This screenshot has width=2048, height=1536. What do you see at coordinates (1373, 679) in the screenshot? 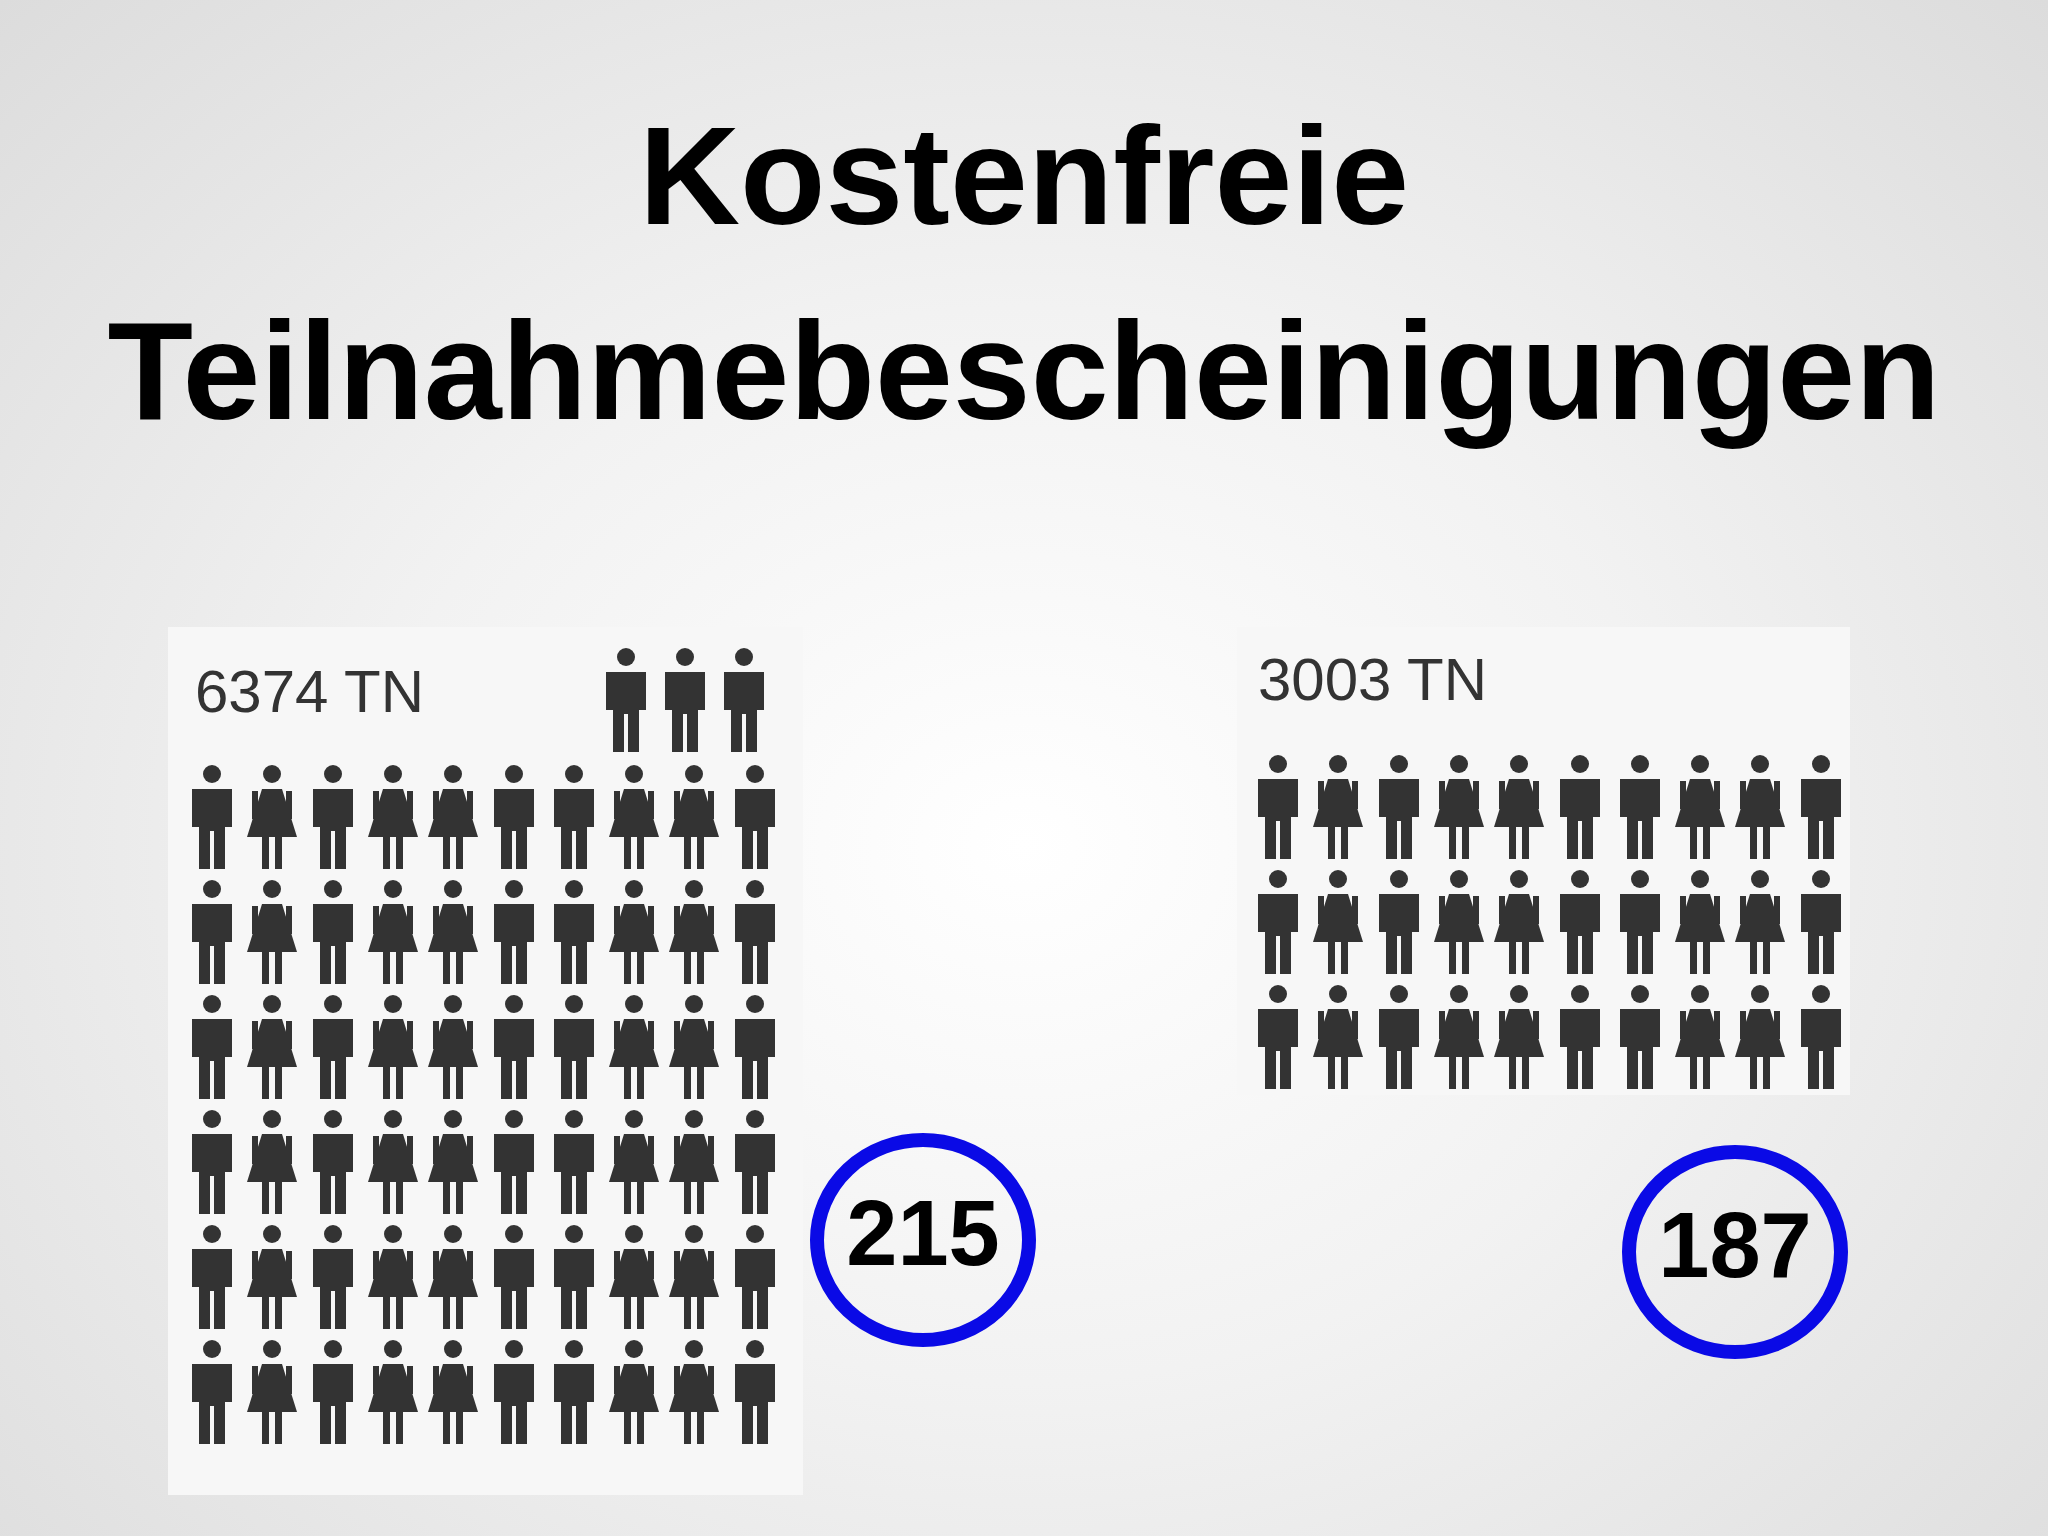
I see `data-label: 3003 TN` at bounding box center [1373, 679].